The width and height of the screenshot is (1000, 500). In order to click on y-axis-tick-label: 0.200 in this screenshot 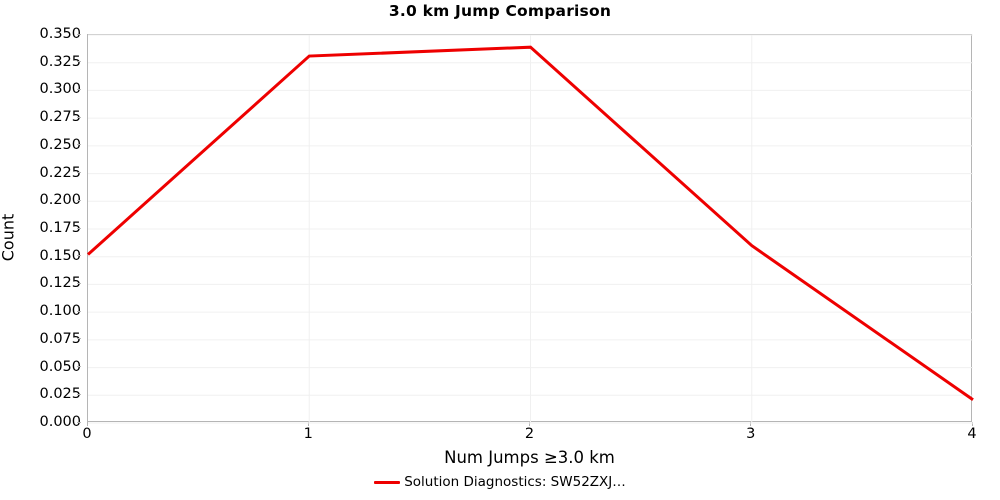, I will do `click(60, 200)`.